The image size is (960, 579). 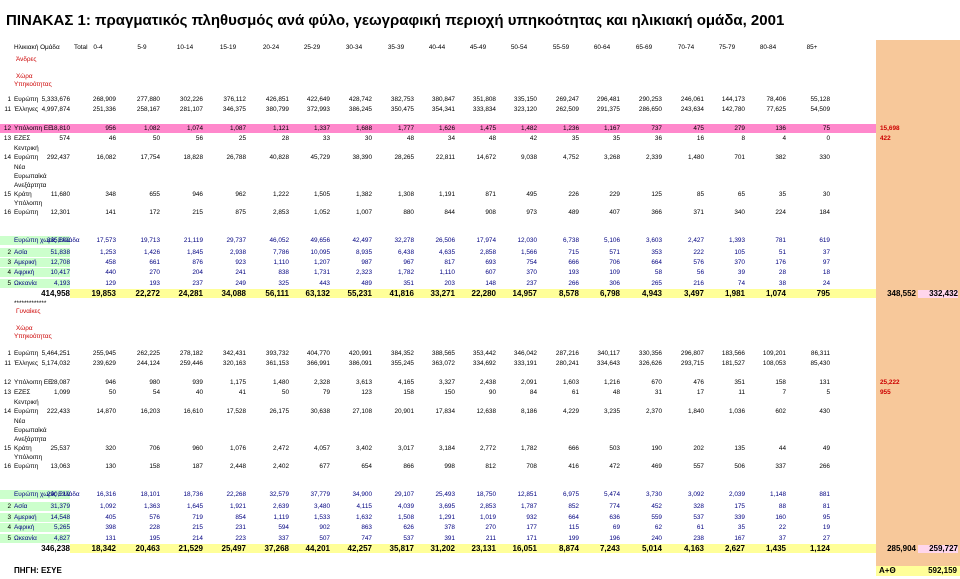 What do you see at coordinates (47, 494) in the screenshot?
I see `row-label: Ευρώπη χωρίς Ελλάδα` at bounding box center [47, 494].